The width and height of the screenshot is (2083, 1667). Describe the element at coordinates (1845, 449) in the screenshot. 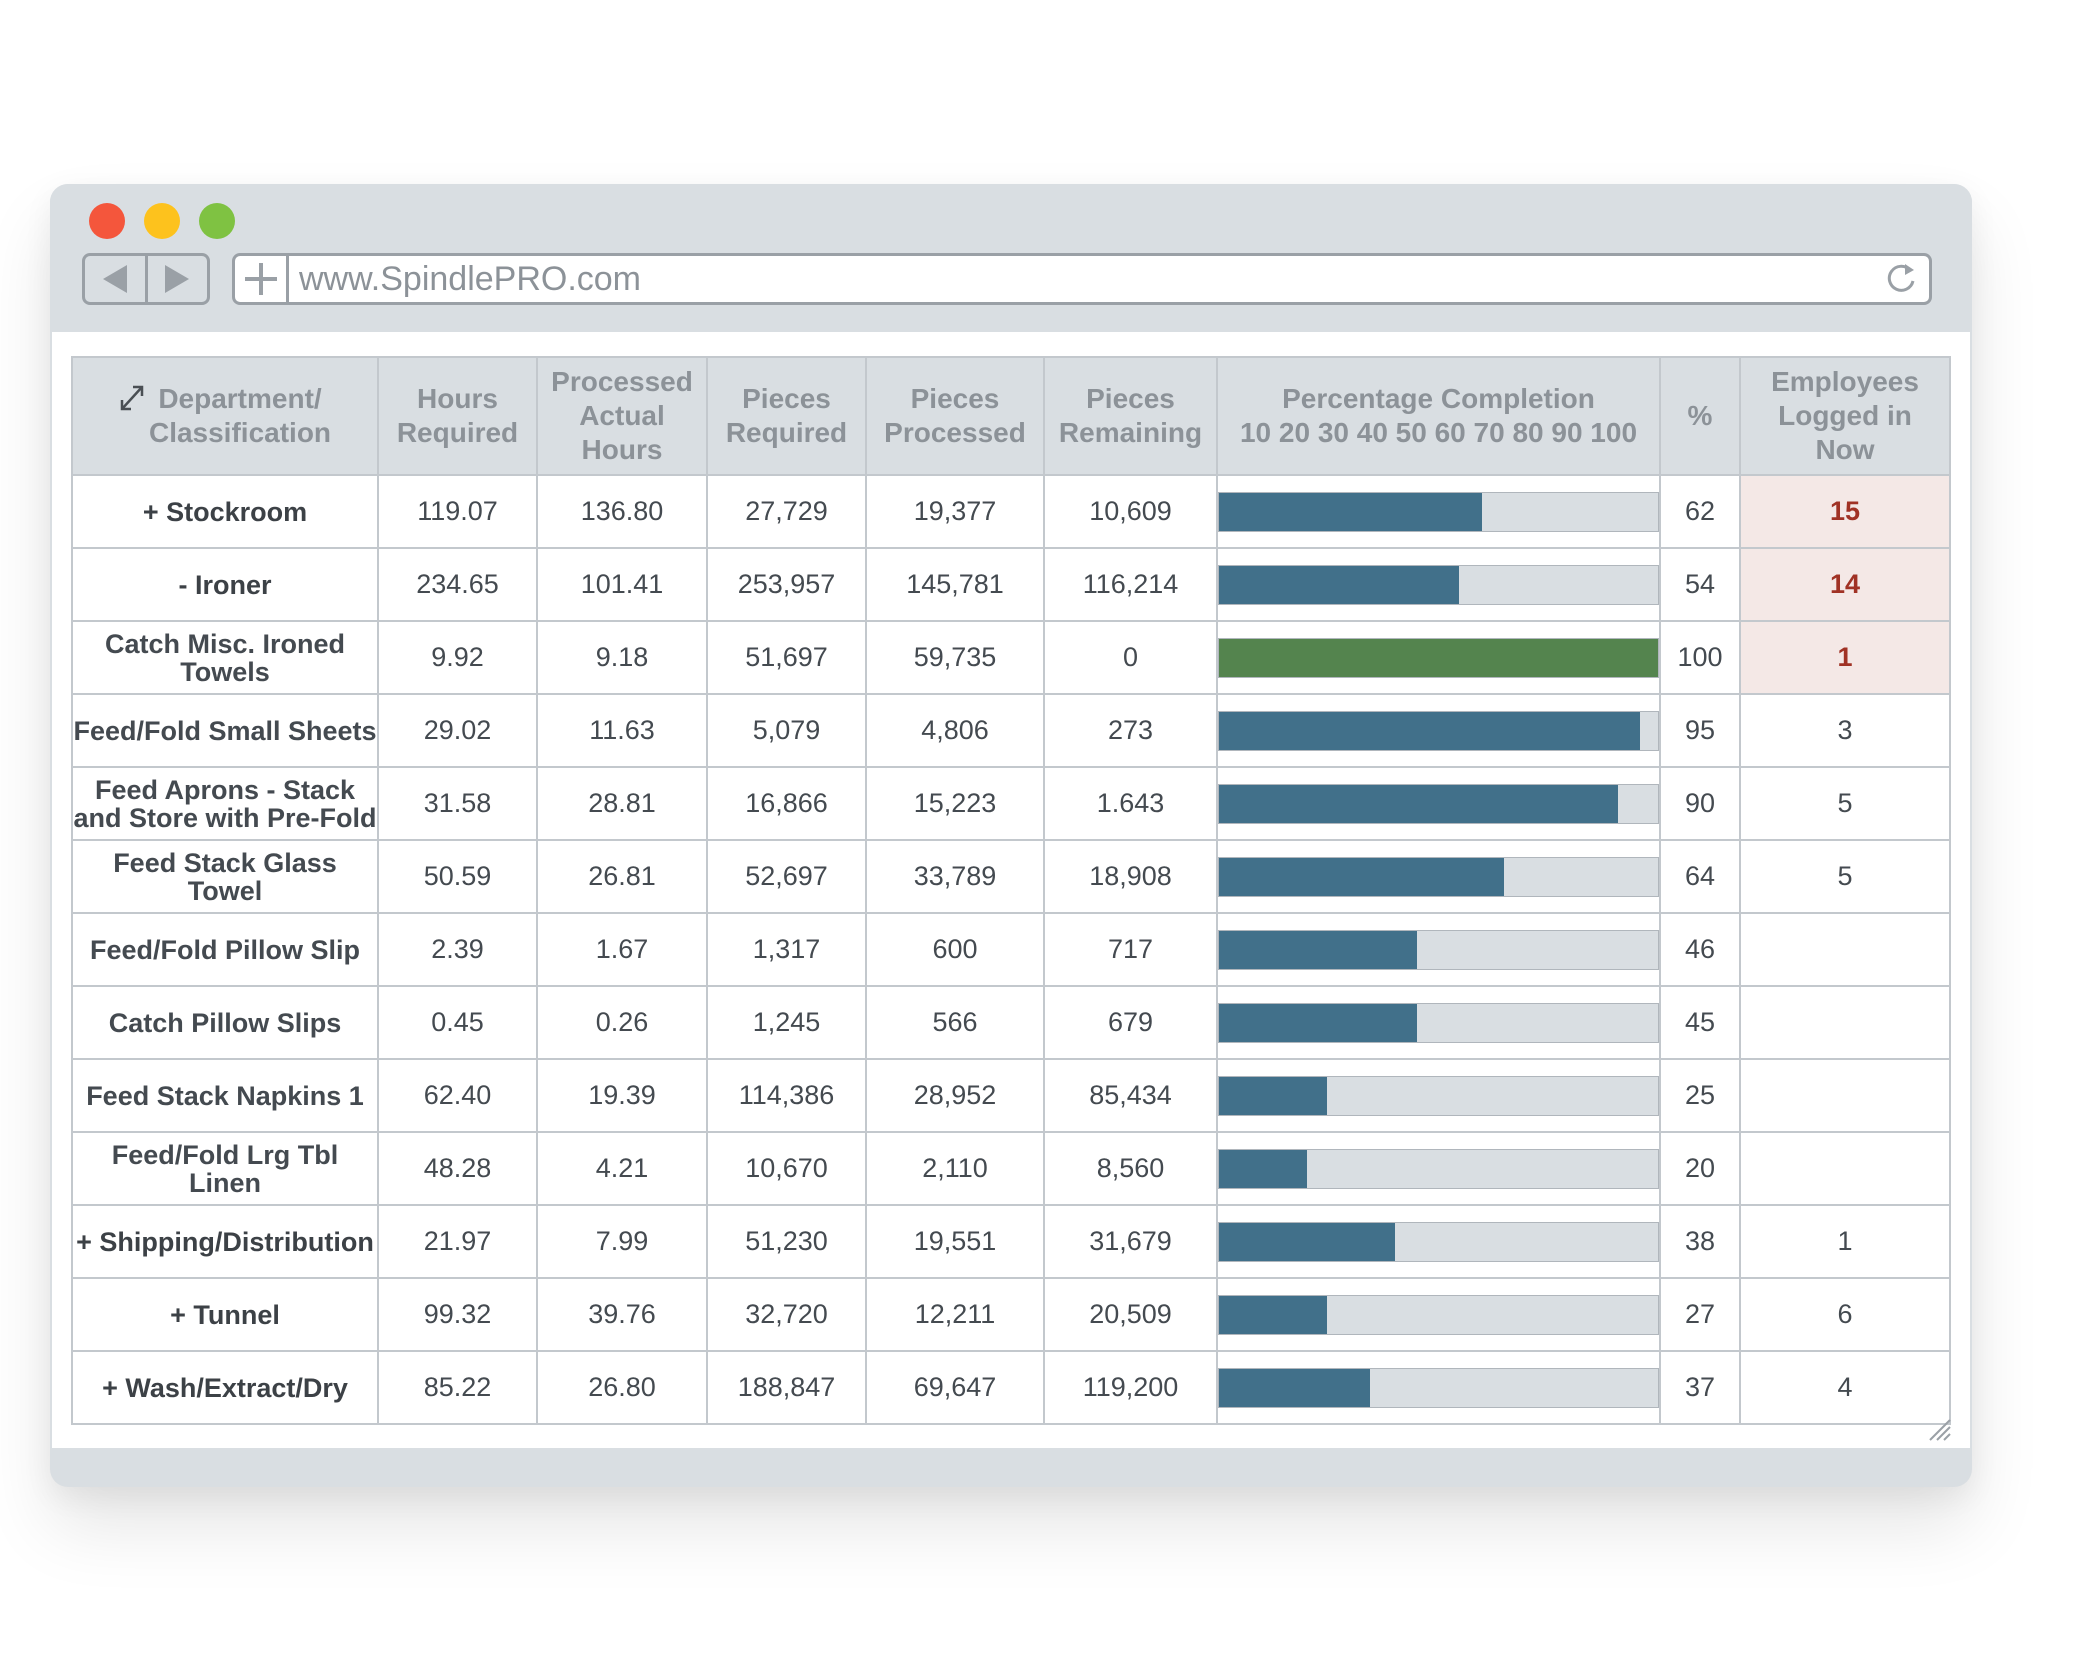

I see `header-employees-line3: Now` at that location.